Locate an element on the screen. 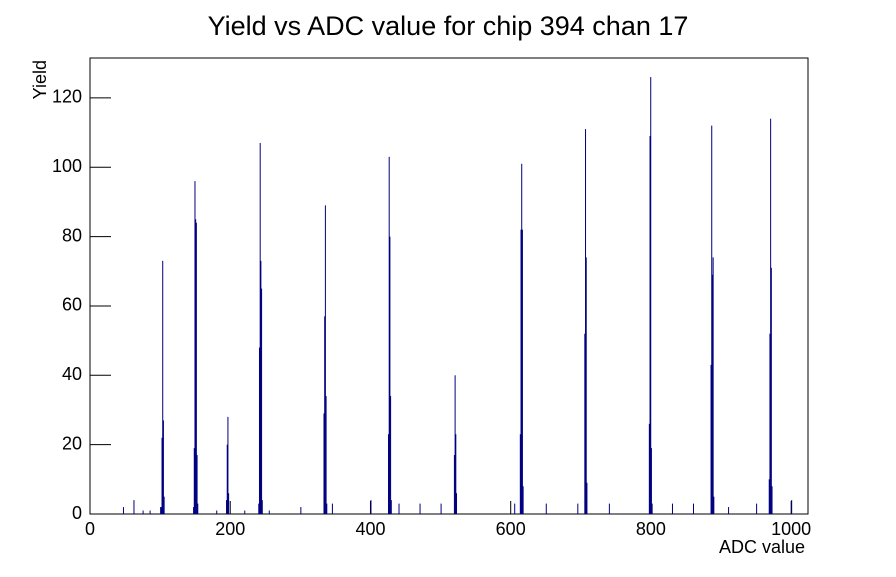 This screenshot has height=577, width=896. chart-title: Yield vs ADC value for chip 394 chan 17 is located at coordinates (448, 26).